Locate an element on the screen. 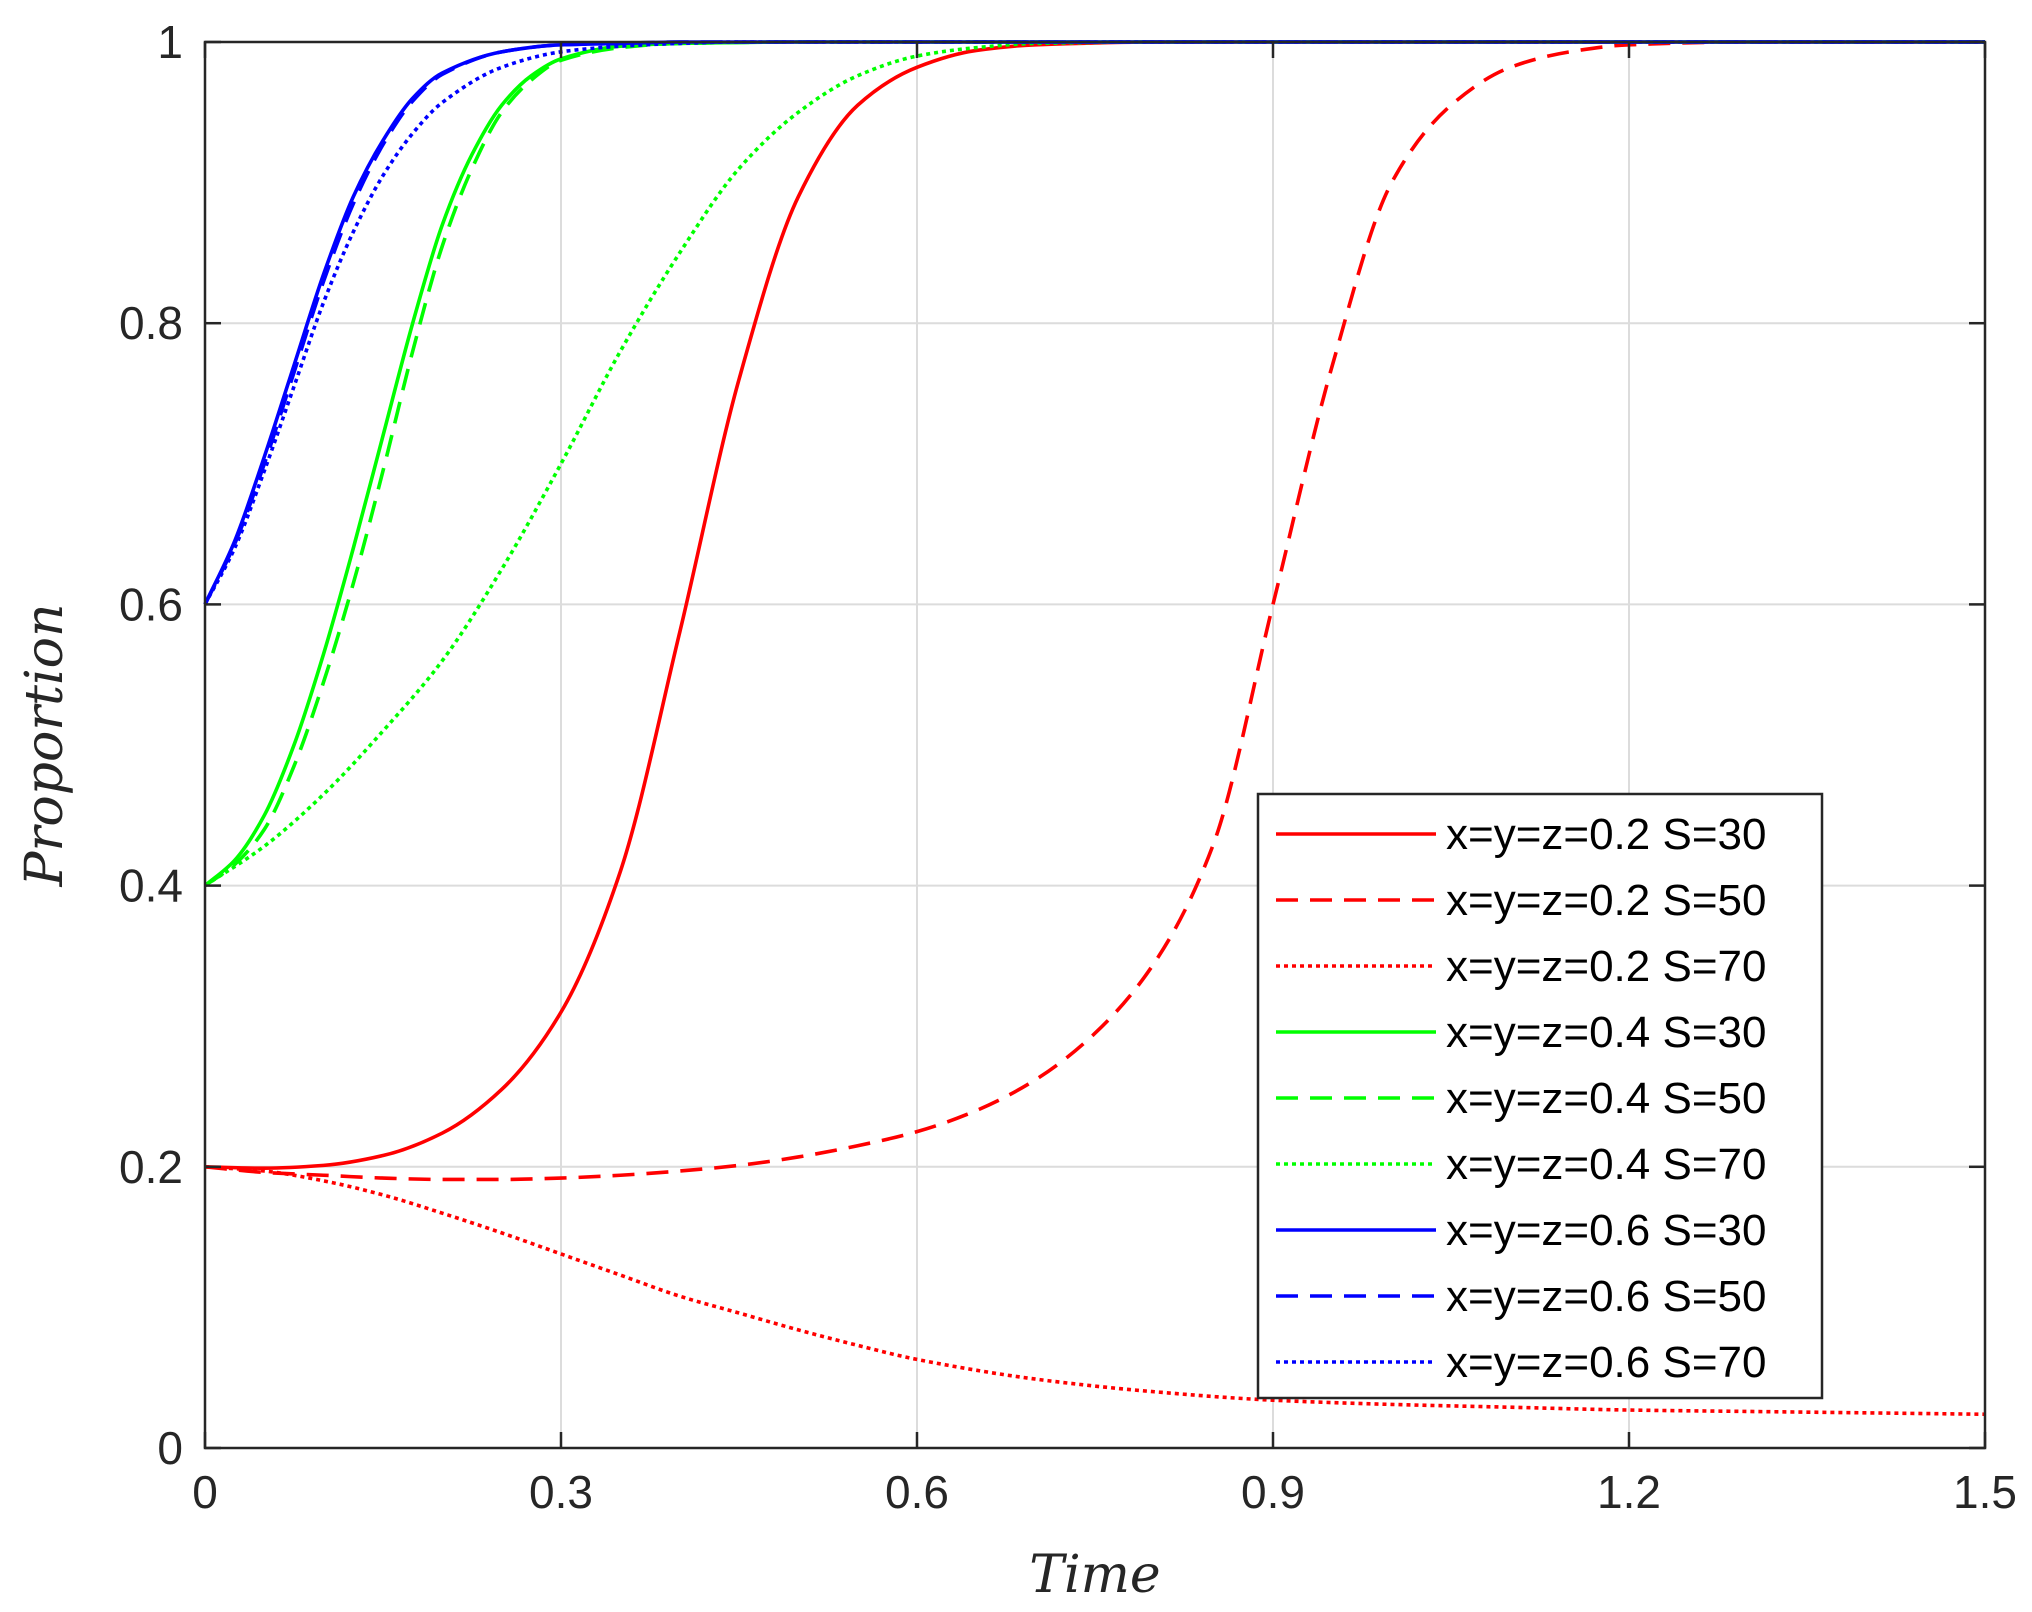  y-tick-label: 1 is located at coordinates (170, 42).